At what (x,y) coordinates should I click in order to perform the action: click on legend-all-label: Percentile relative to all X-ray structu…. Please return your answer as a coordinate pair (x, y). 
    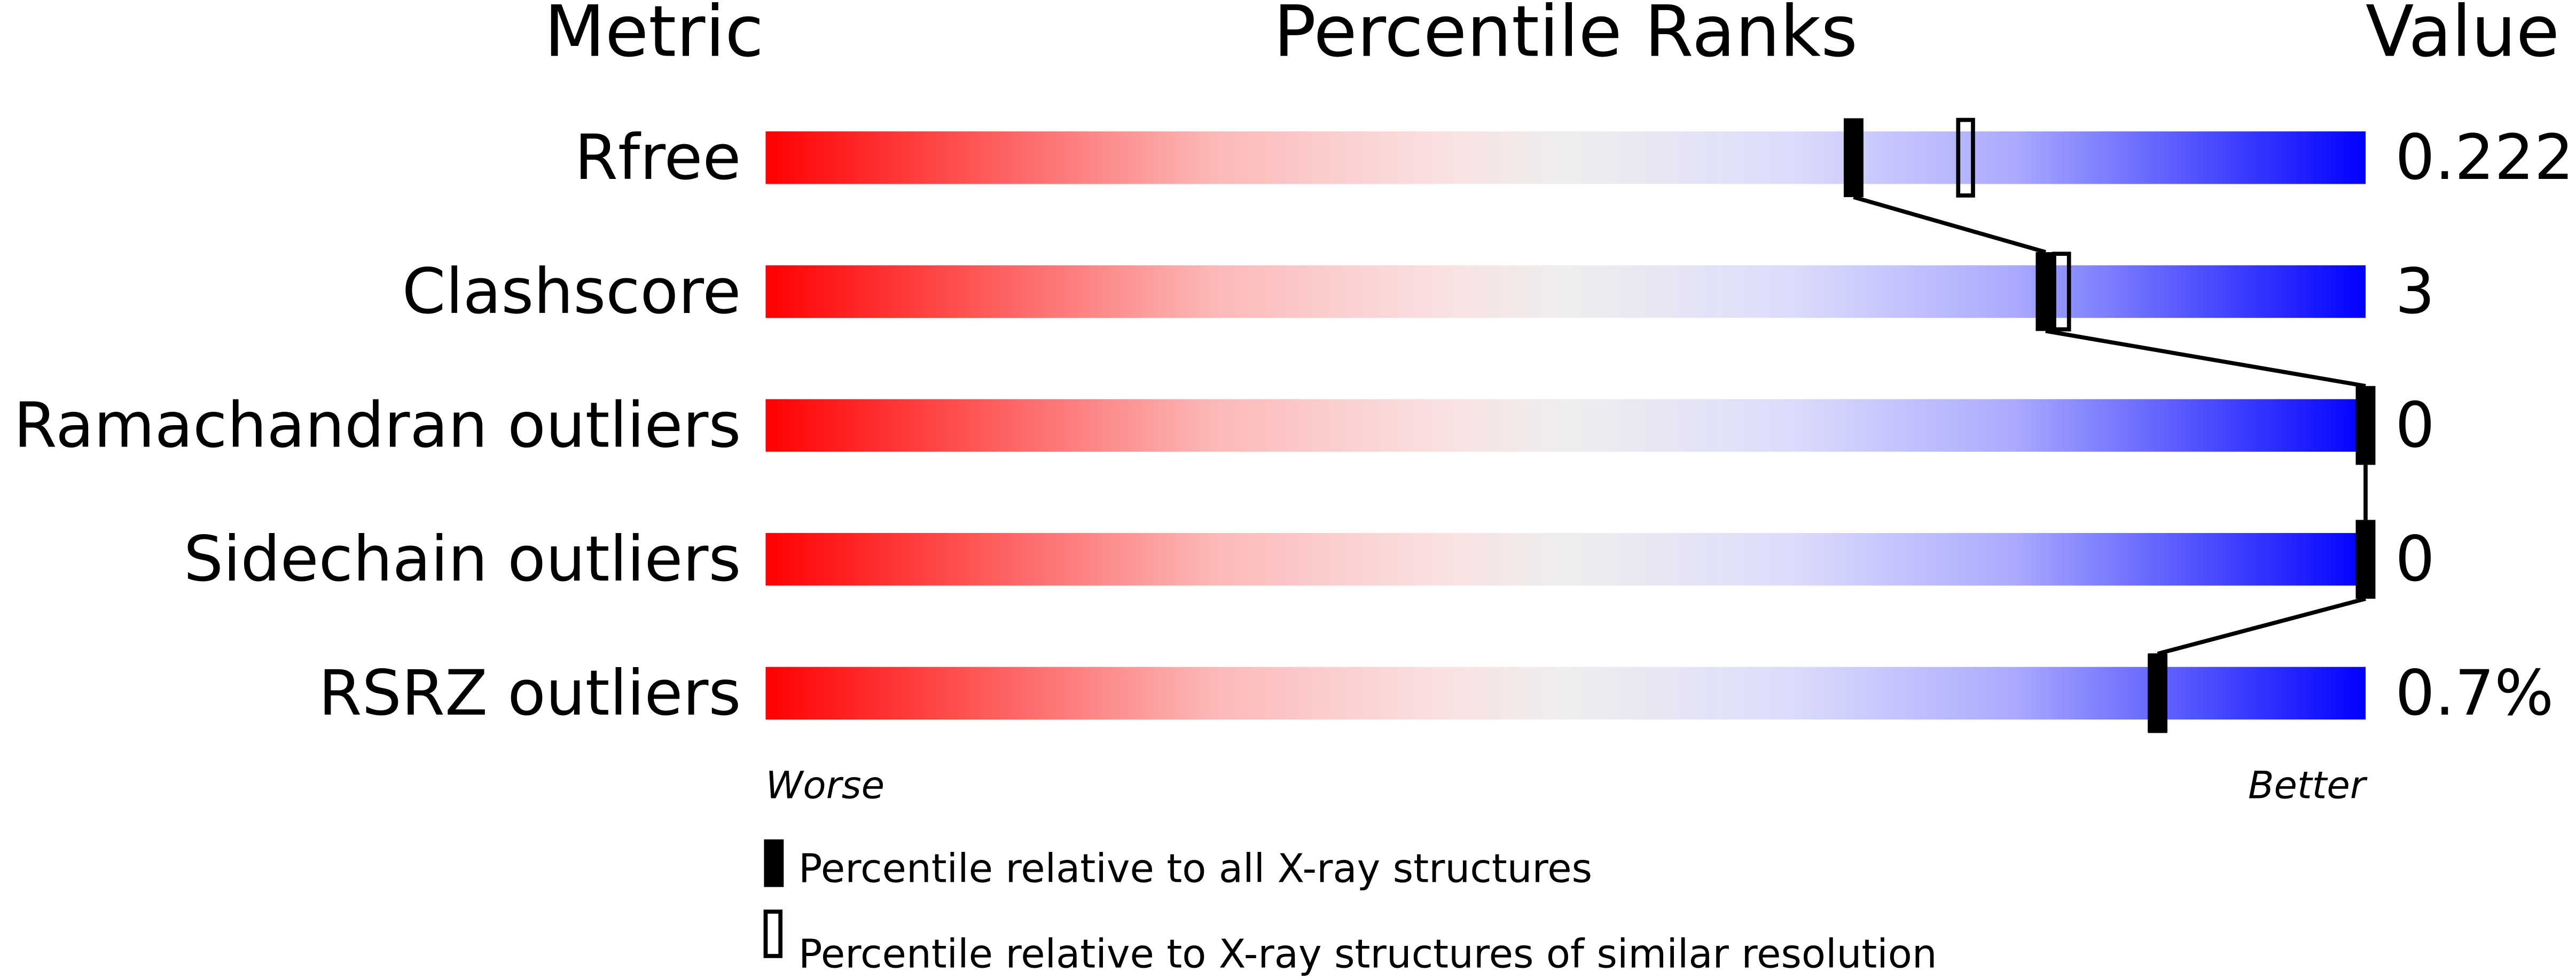
    Looking at the image, I should click on (1195, 869).